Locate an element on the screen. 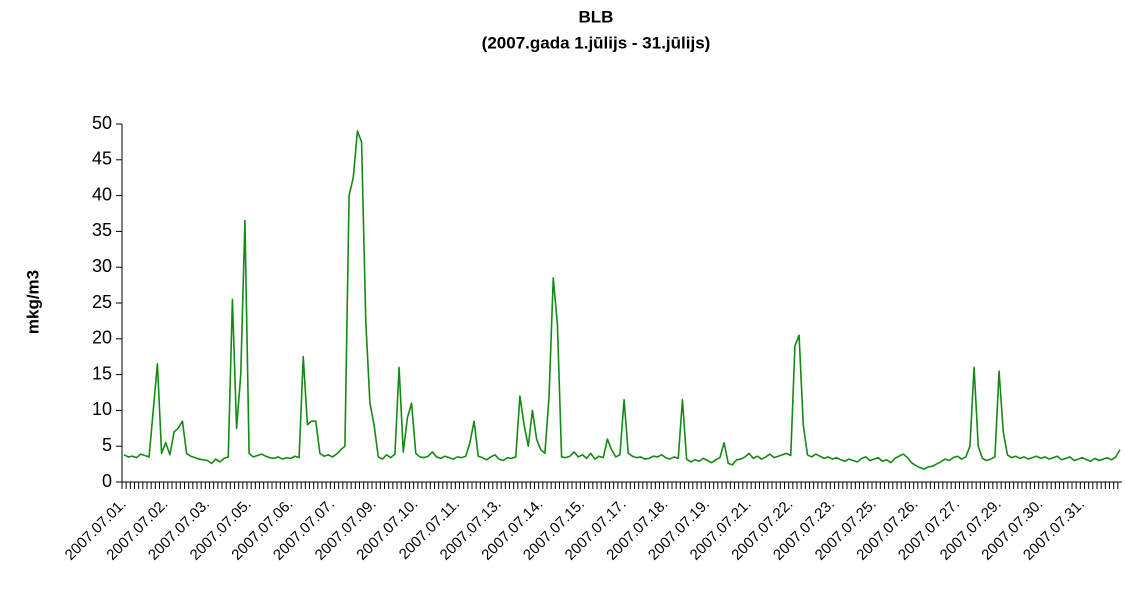 The width and height of the screenshot is (1125, 611). y-tick-label: 5 is located at coordinates (107, 445).